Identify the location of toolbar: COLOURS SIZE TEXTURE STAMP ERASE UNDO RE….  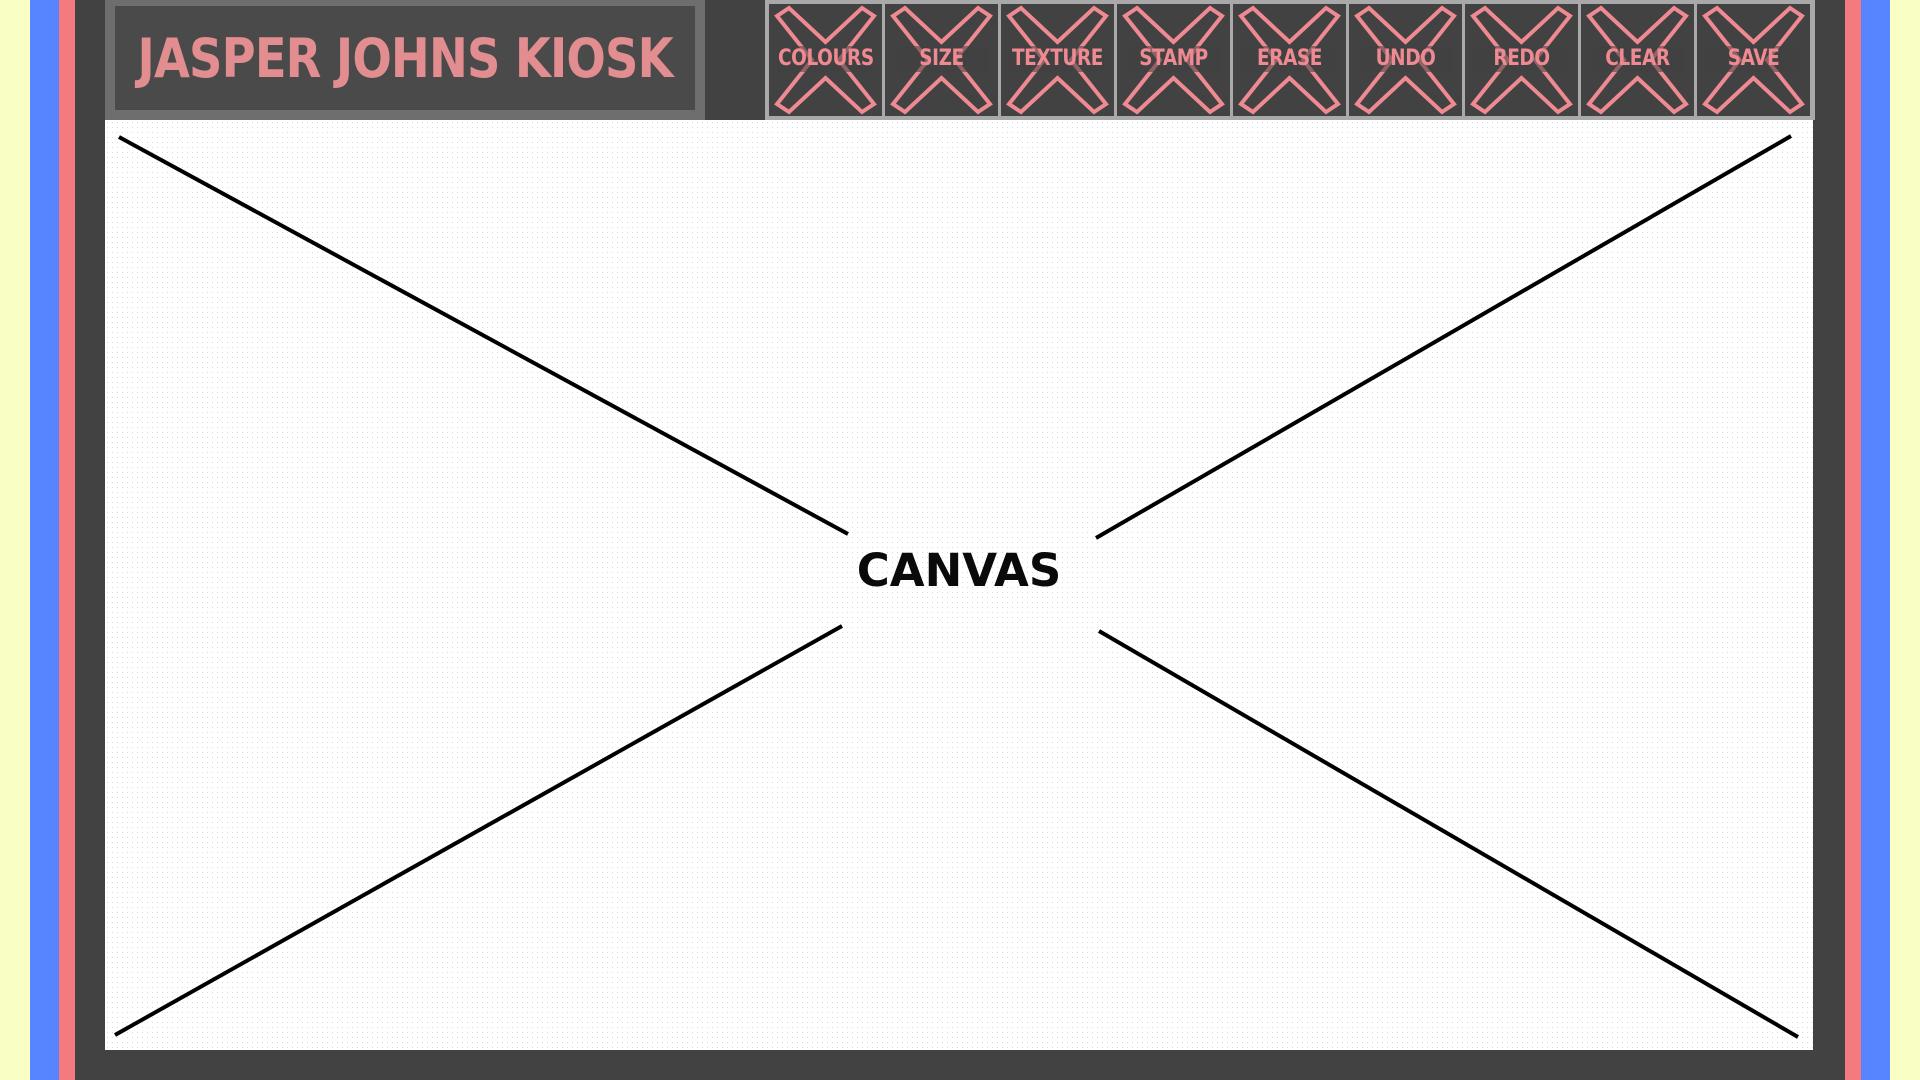
(1290, 60).